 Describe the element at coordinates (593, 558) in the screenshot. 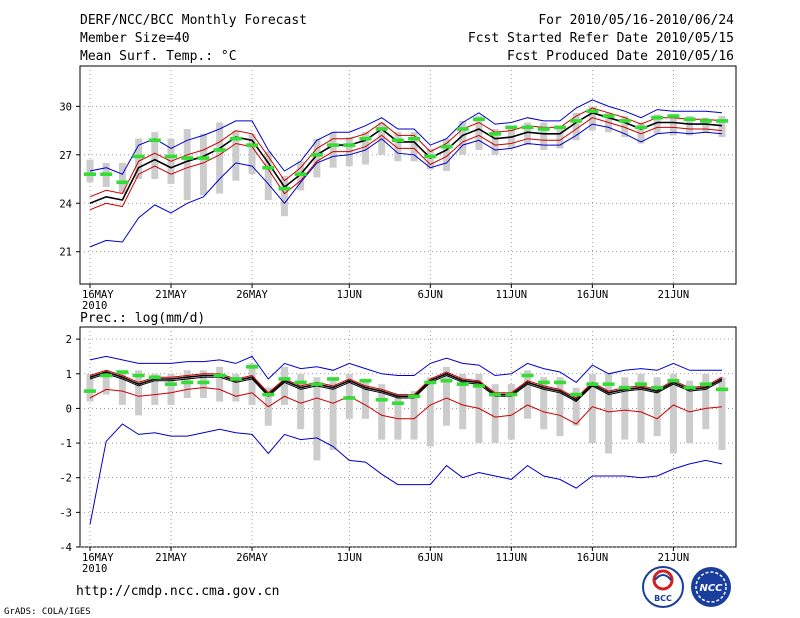

I see `prec-xtick-label: 16JUN` at that location.